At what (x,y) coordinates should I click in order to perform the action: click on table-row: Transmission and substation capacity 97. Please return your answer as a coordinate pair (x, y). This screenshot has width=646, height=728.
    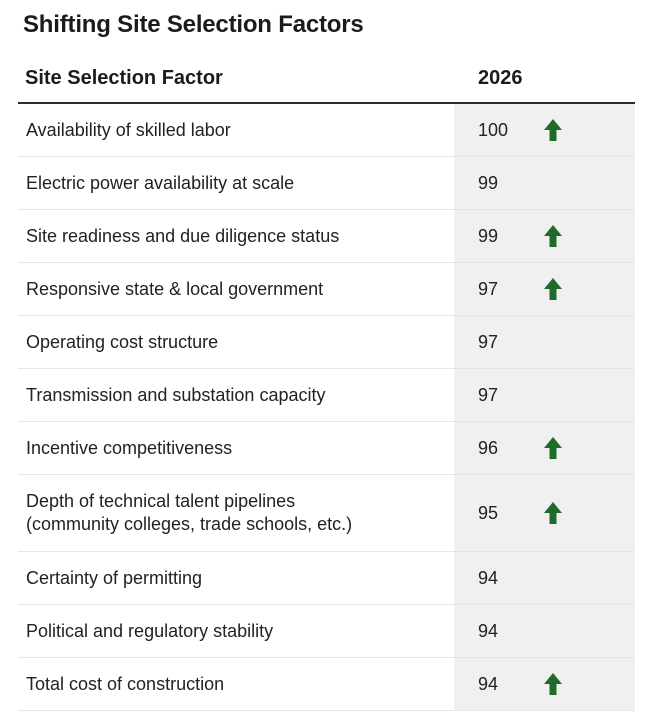
    Looking at the image, I should click on (326, 395).